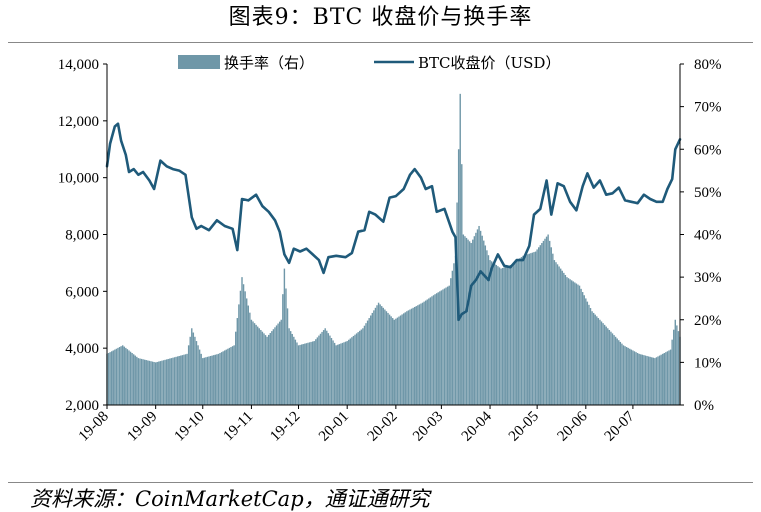 This screenshot has height=512, width=761. I want to click on left-tick-label: 8,000, so click(82, 236).